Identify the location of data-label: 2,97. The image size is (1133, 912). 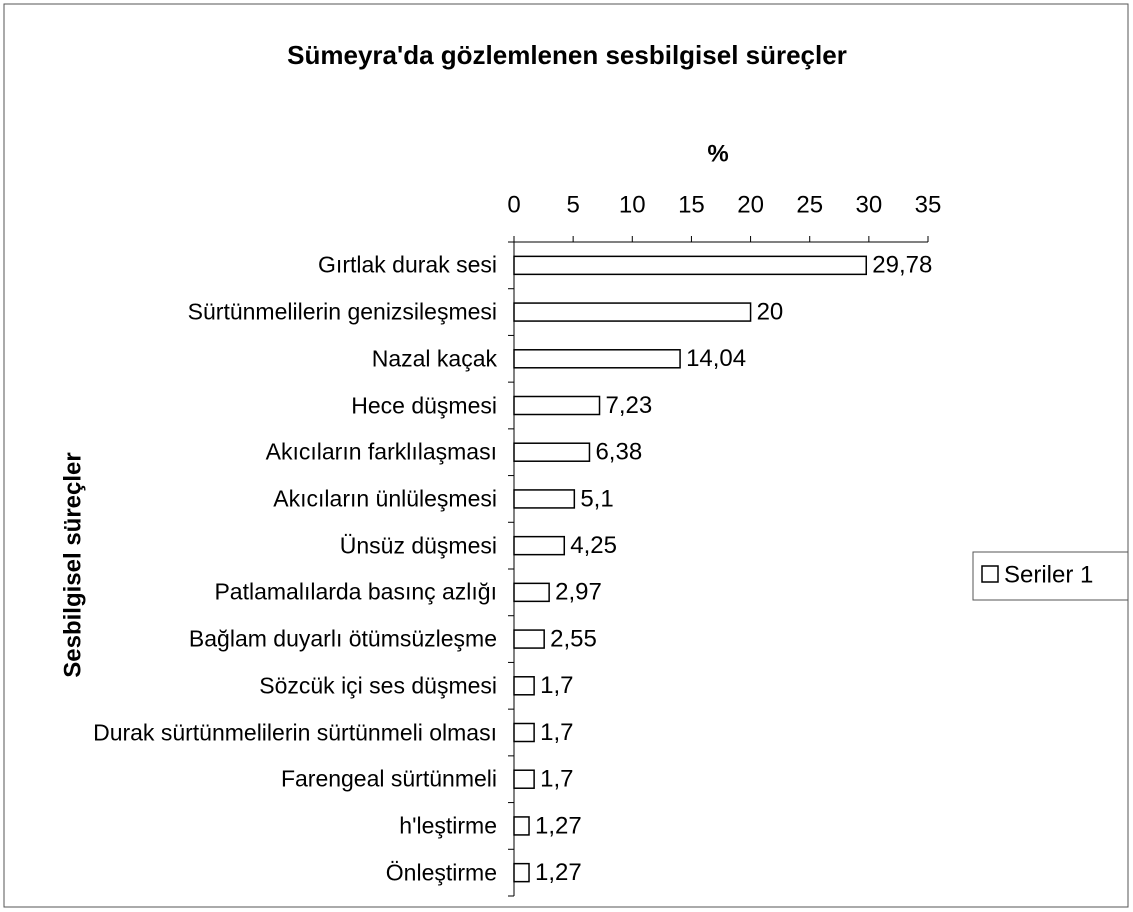
(578, 592).